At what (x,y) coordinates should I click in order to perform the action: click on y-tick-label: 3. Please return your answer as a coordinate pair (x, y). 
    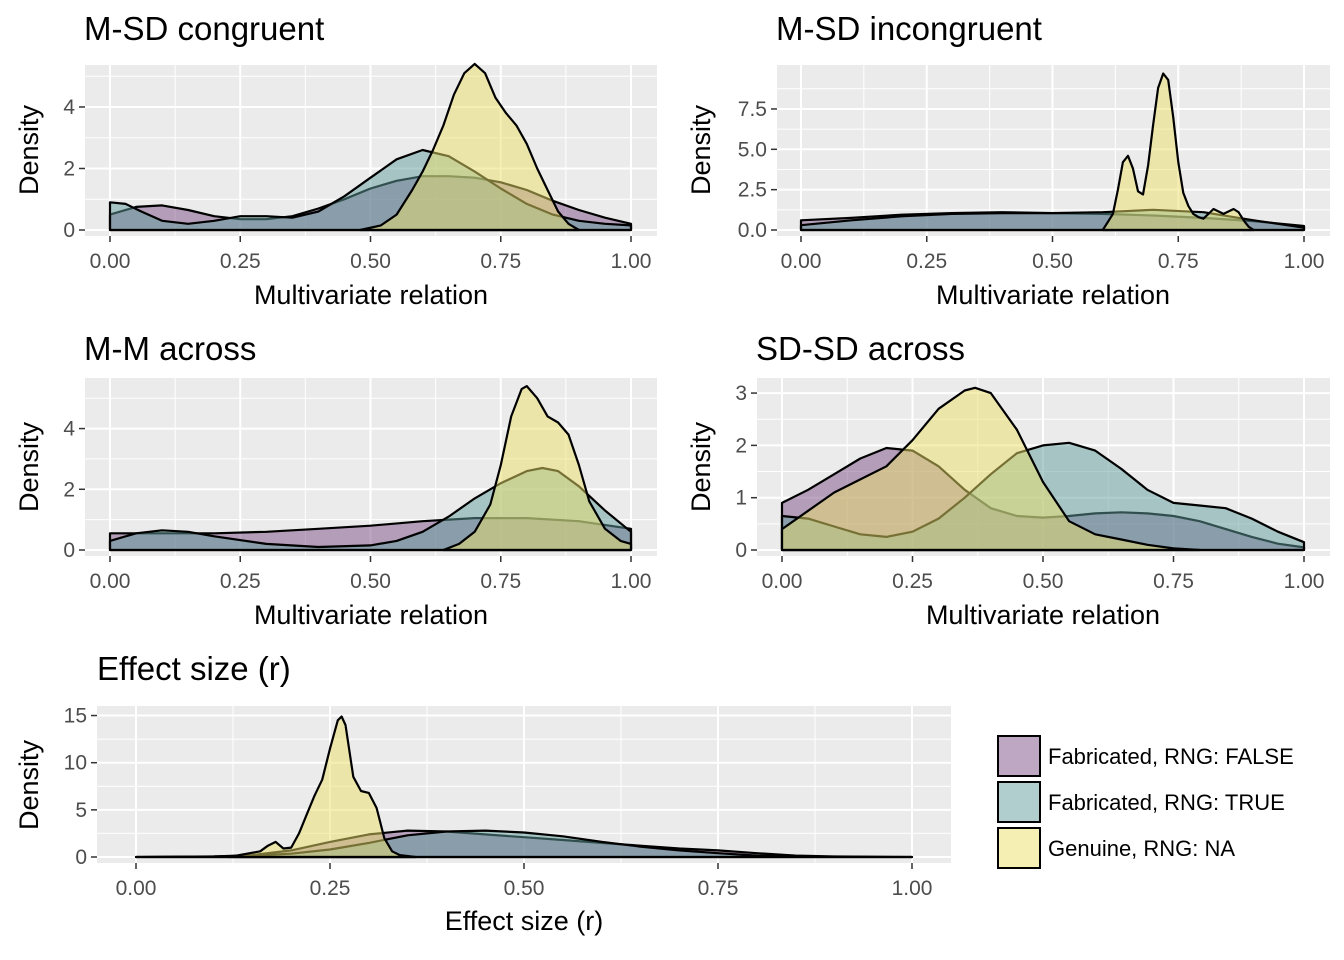
    Looking at the image, I should click on (741, 393).